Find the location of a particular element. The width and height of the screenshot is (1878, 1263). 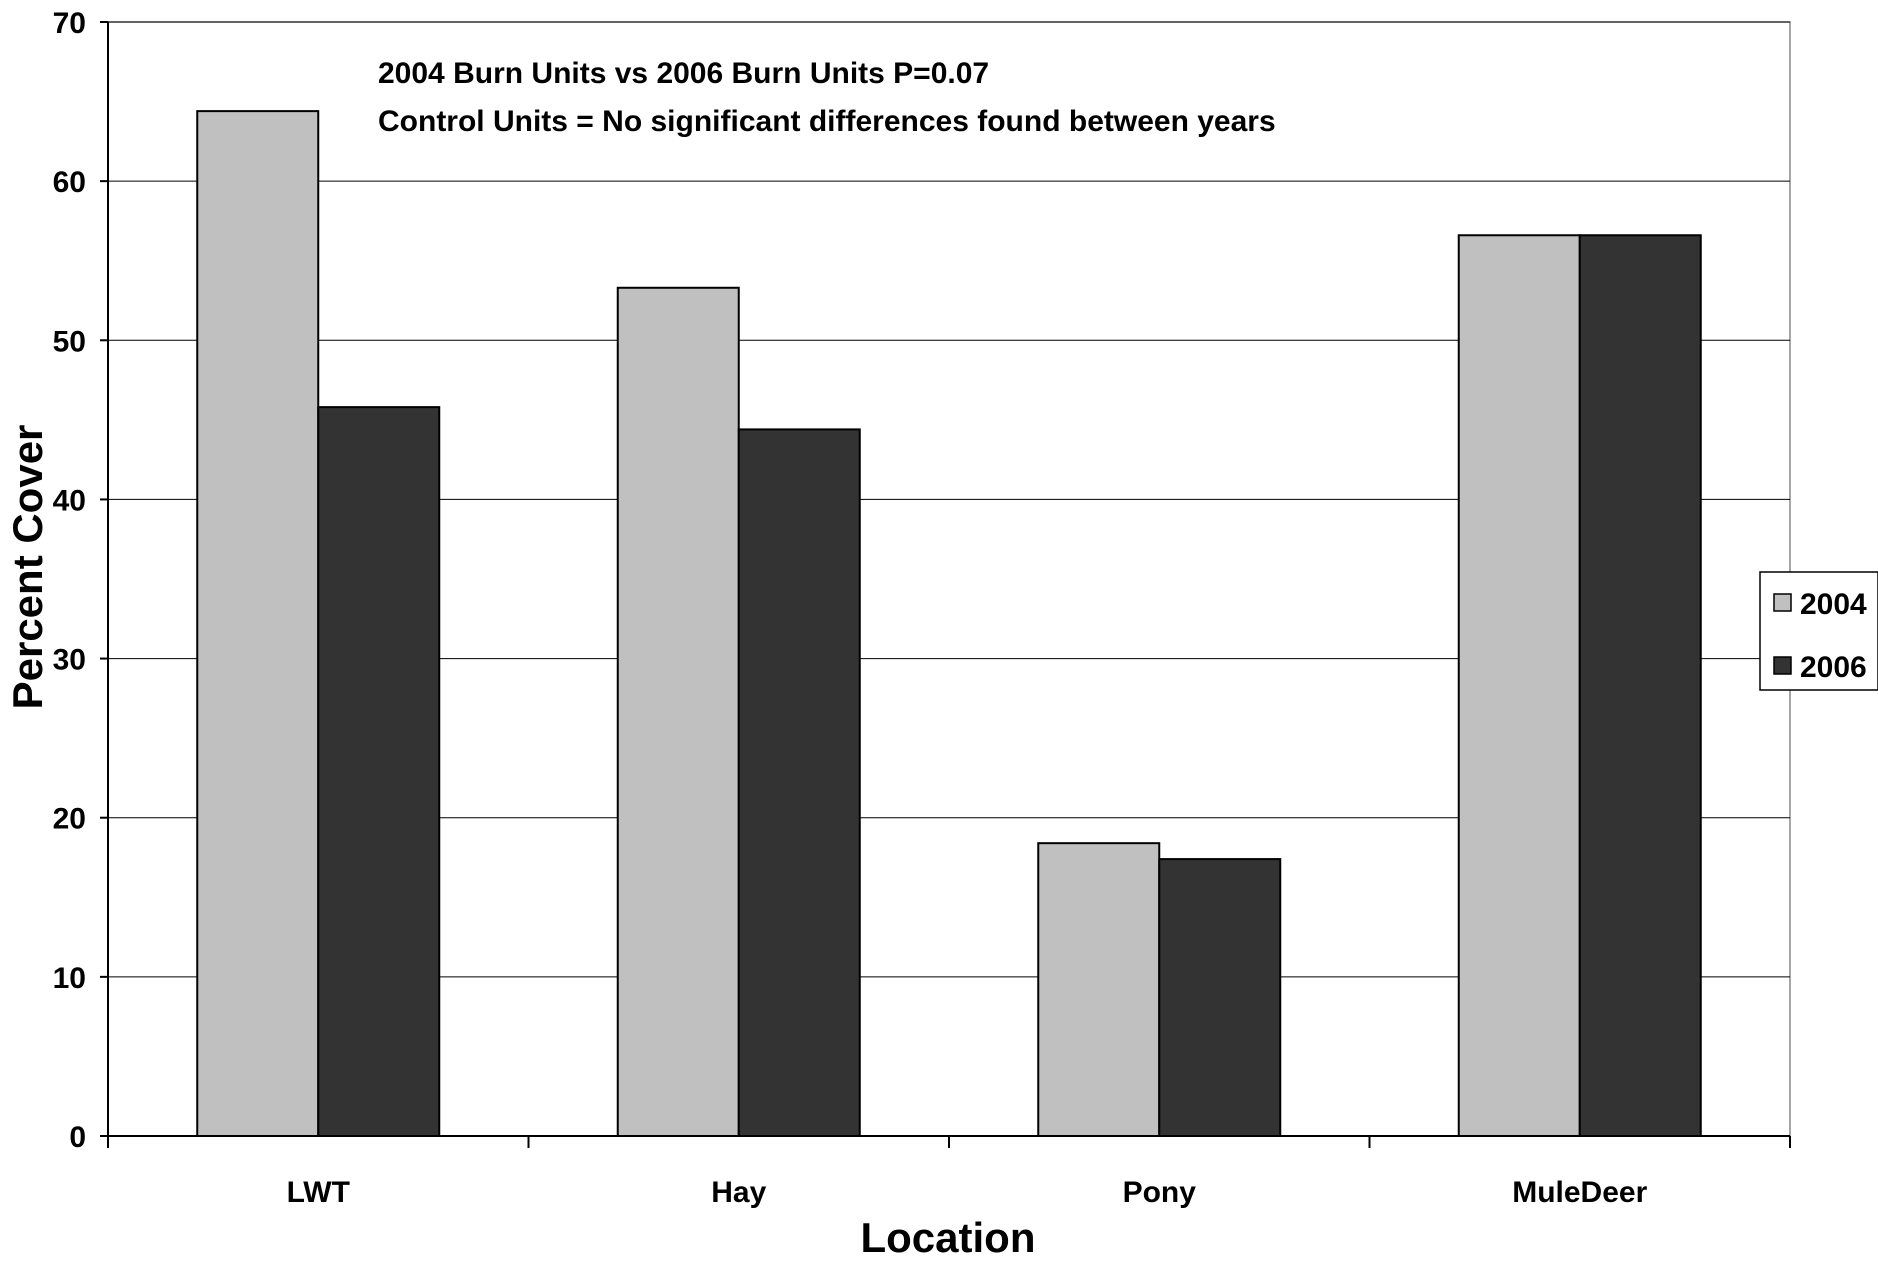

x-tick-label-lwt: LWT is located at coordinates (318, 1192).